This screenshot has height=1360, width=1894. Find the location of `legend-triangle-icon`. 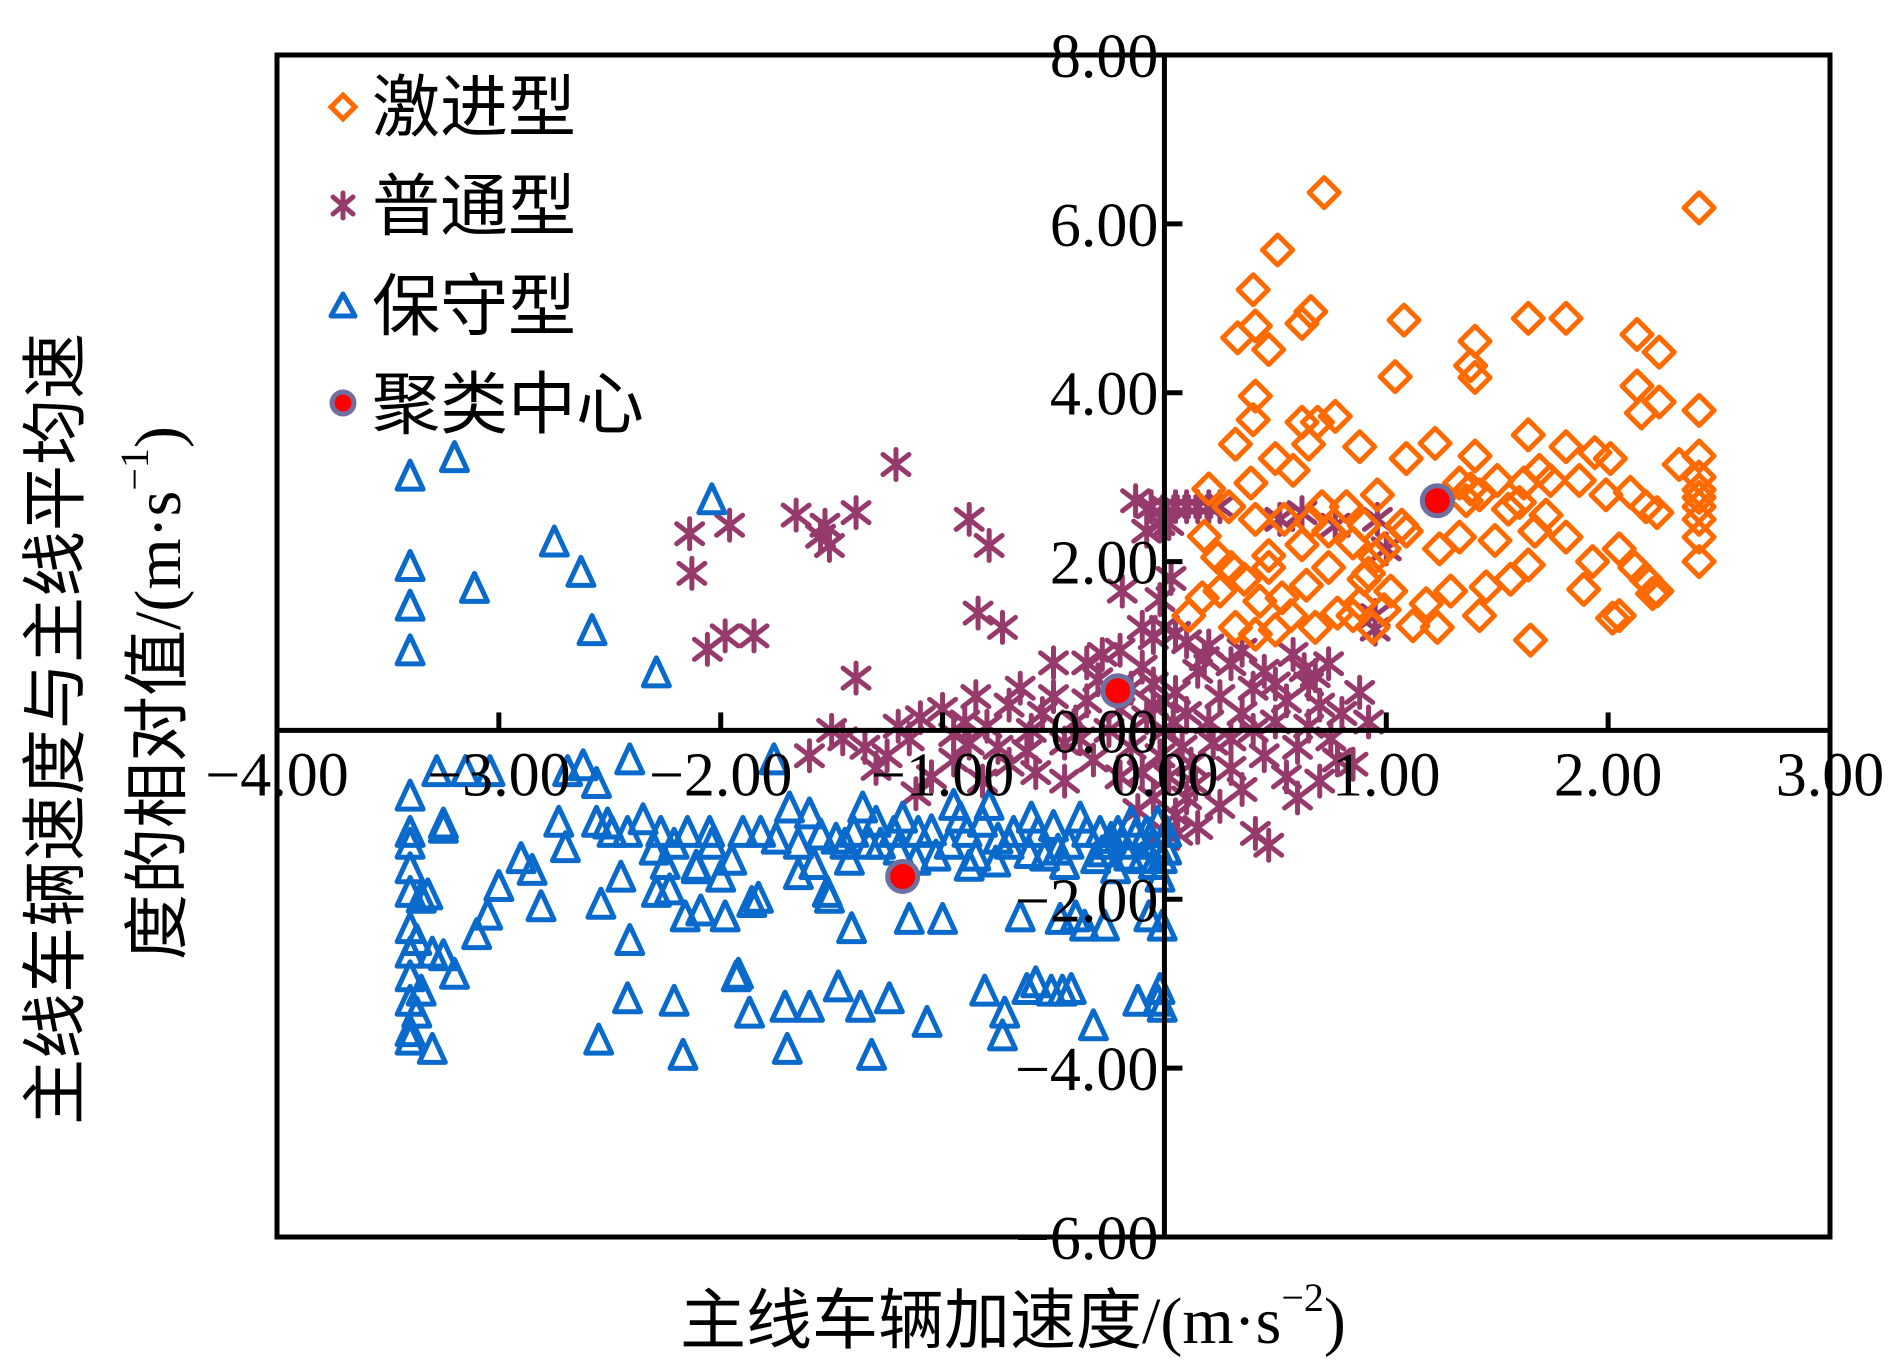

legend-triangle-icon is located at coordinates (343, 305).